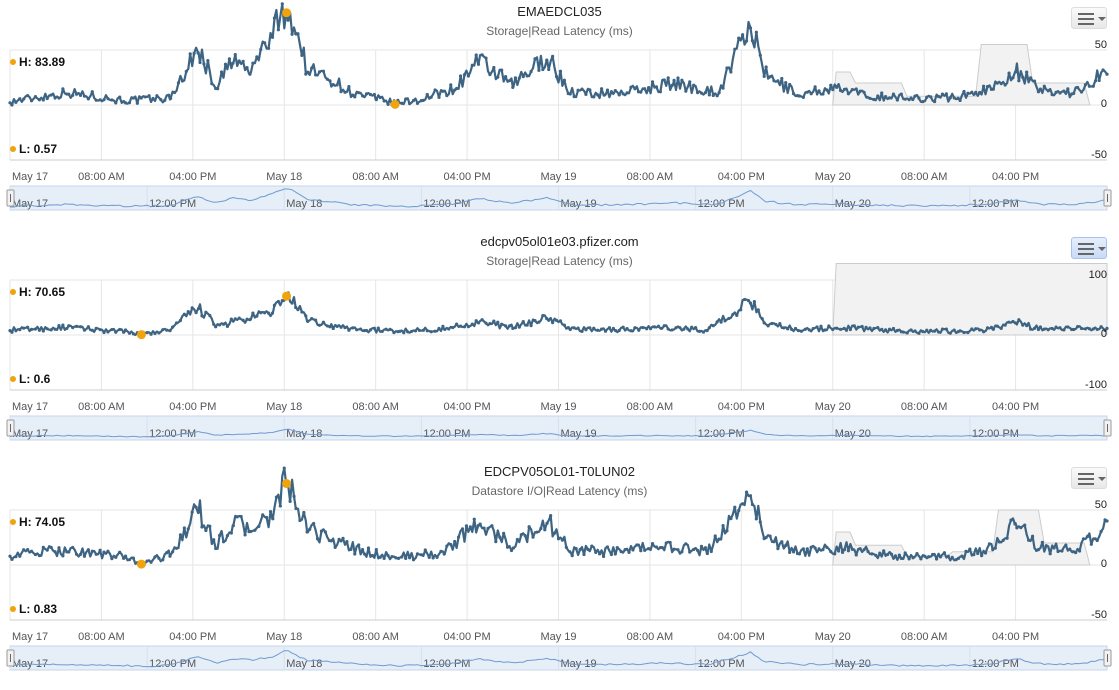 The image size is (1119, 690). What do you see at coordinates (1099, 155) in the screenshot?
I see `y-tick-label: -50` at bounding box center [1099, 155].